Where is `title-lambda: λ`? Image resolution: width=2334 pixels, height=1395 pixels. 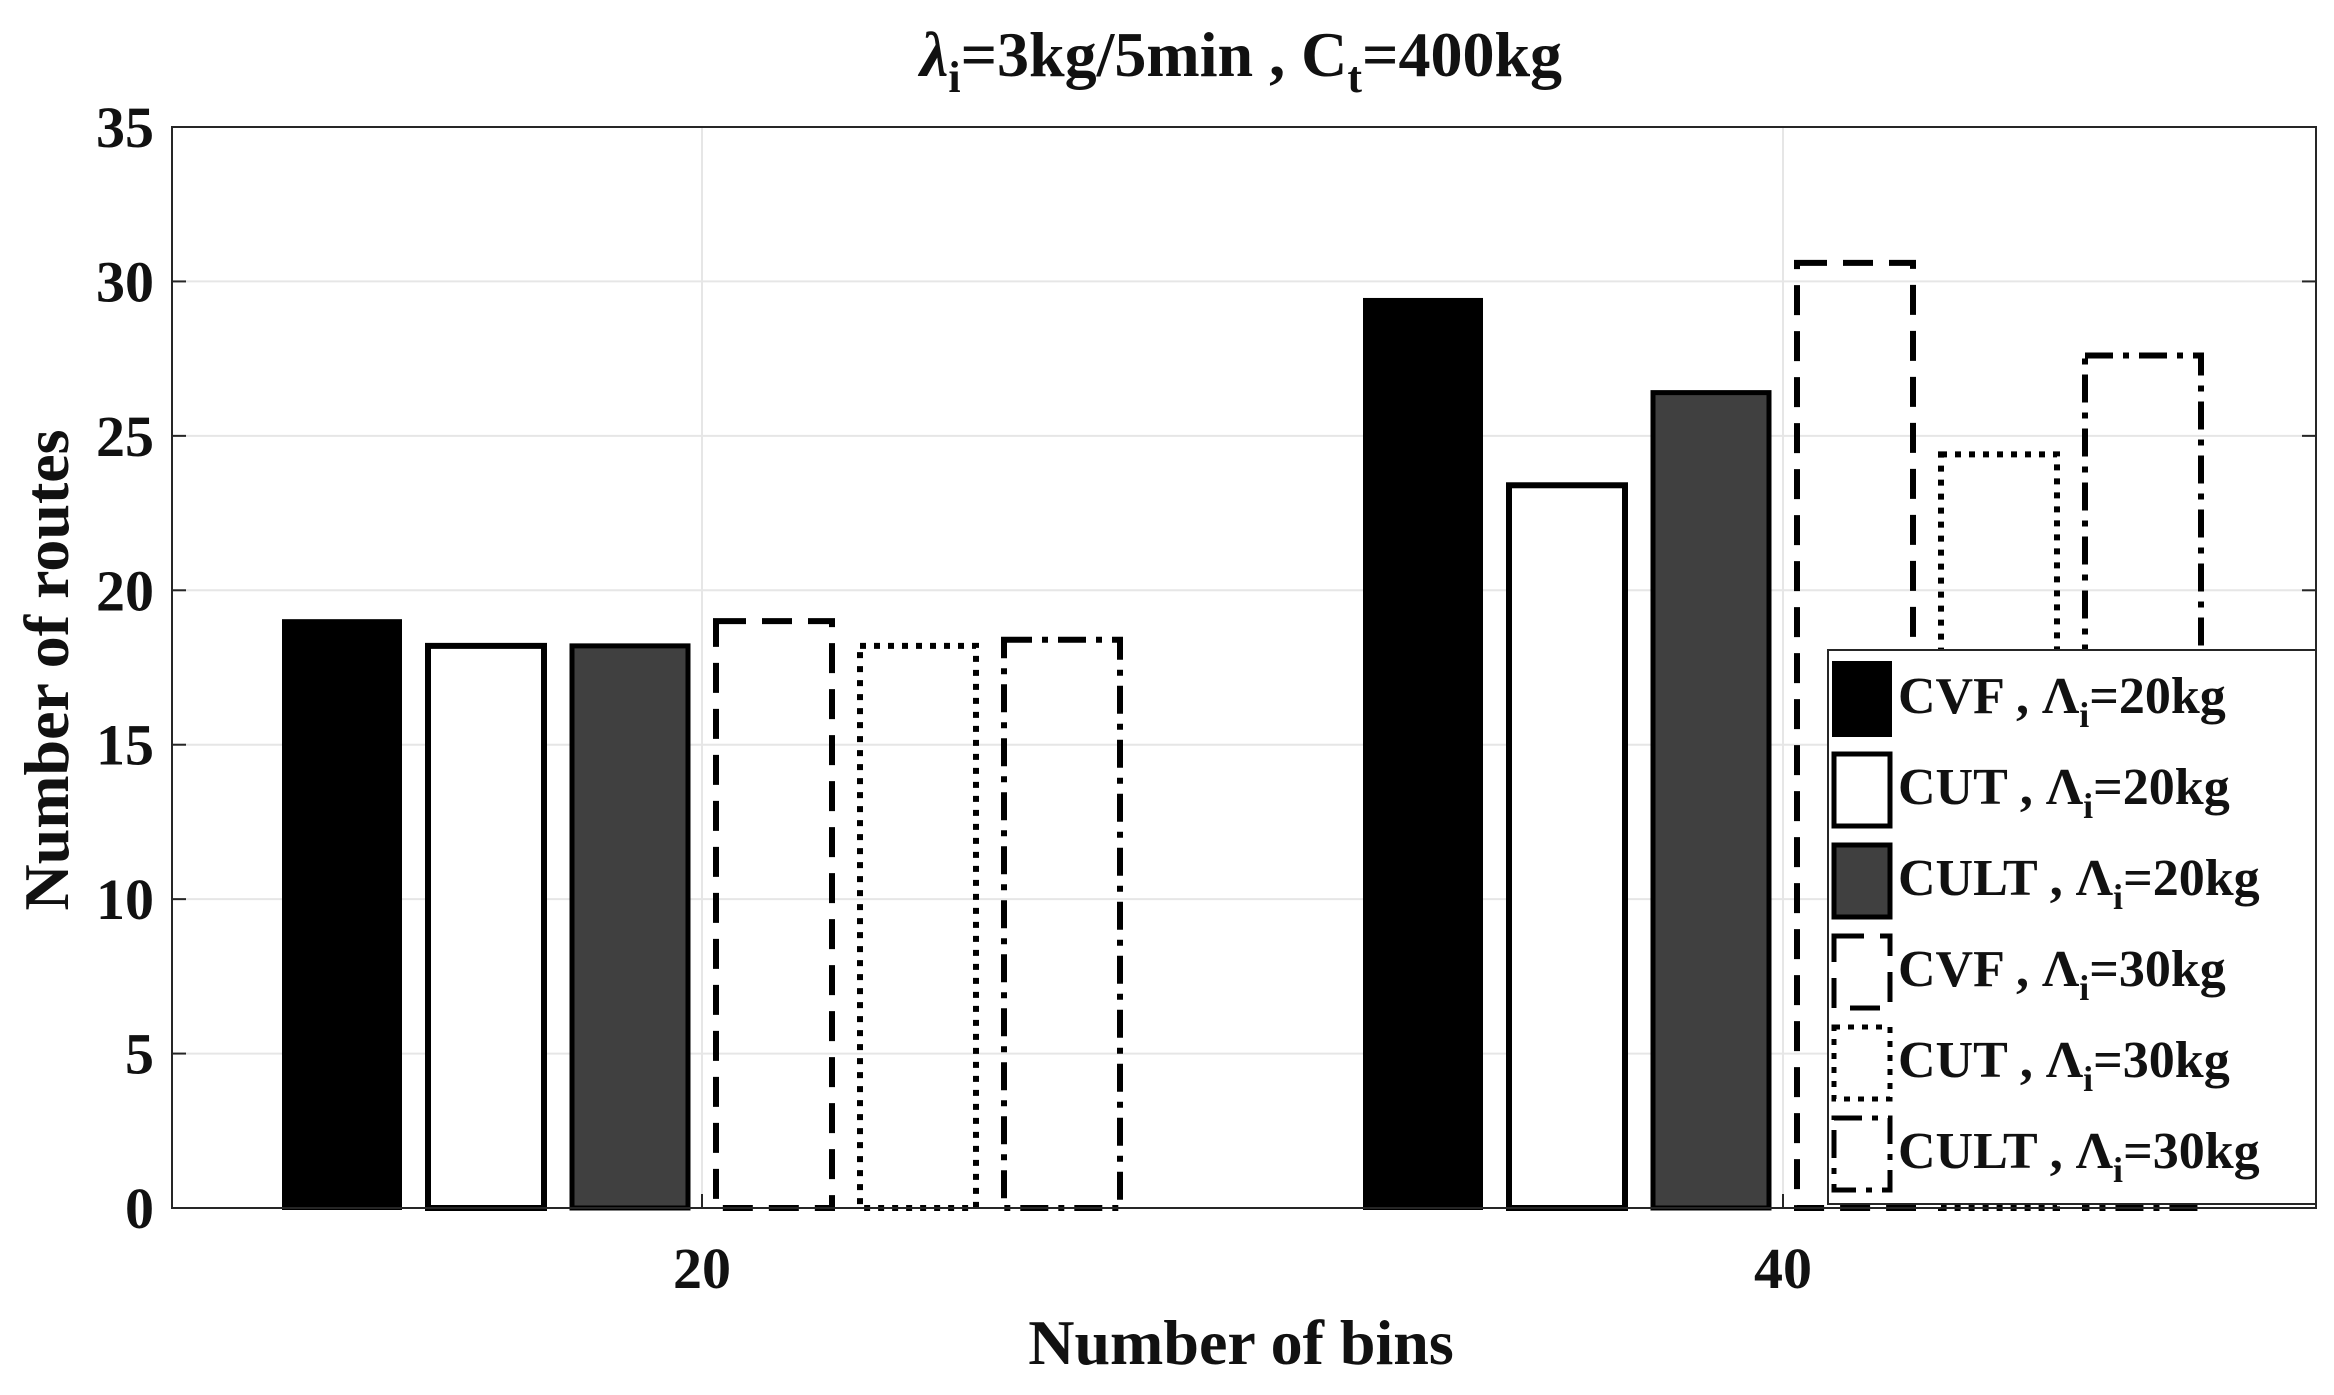
title-lambda: λ is located at coordinates (932, 54).